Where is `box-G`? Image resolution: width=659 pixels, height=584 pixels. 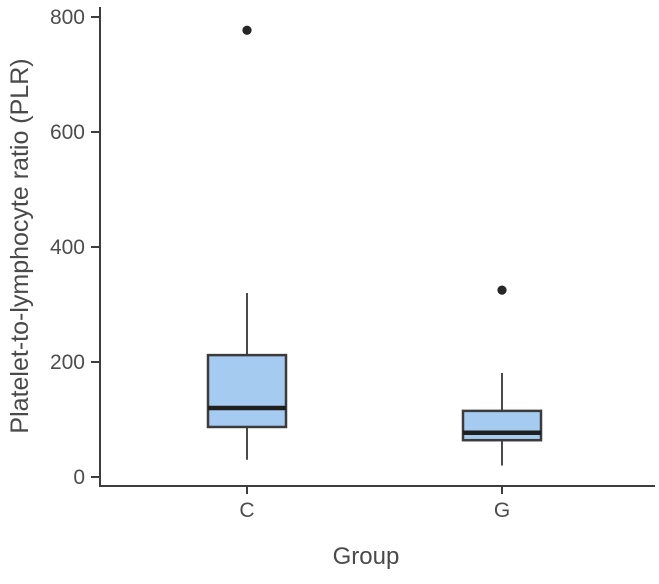 box-G is located at coordinates (502, 425).